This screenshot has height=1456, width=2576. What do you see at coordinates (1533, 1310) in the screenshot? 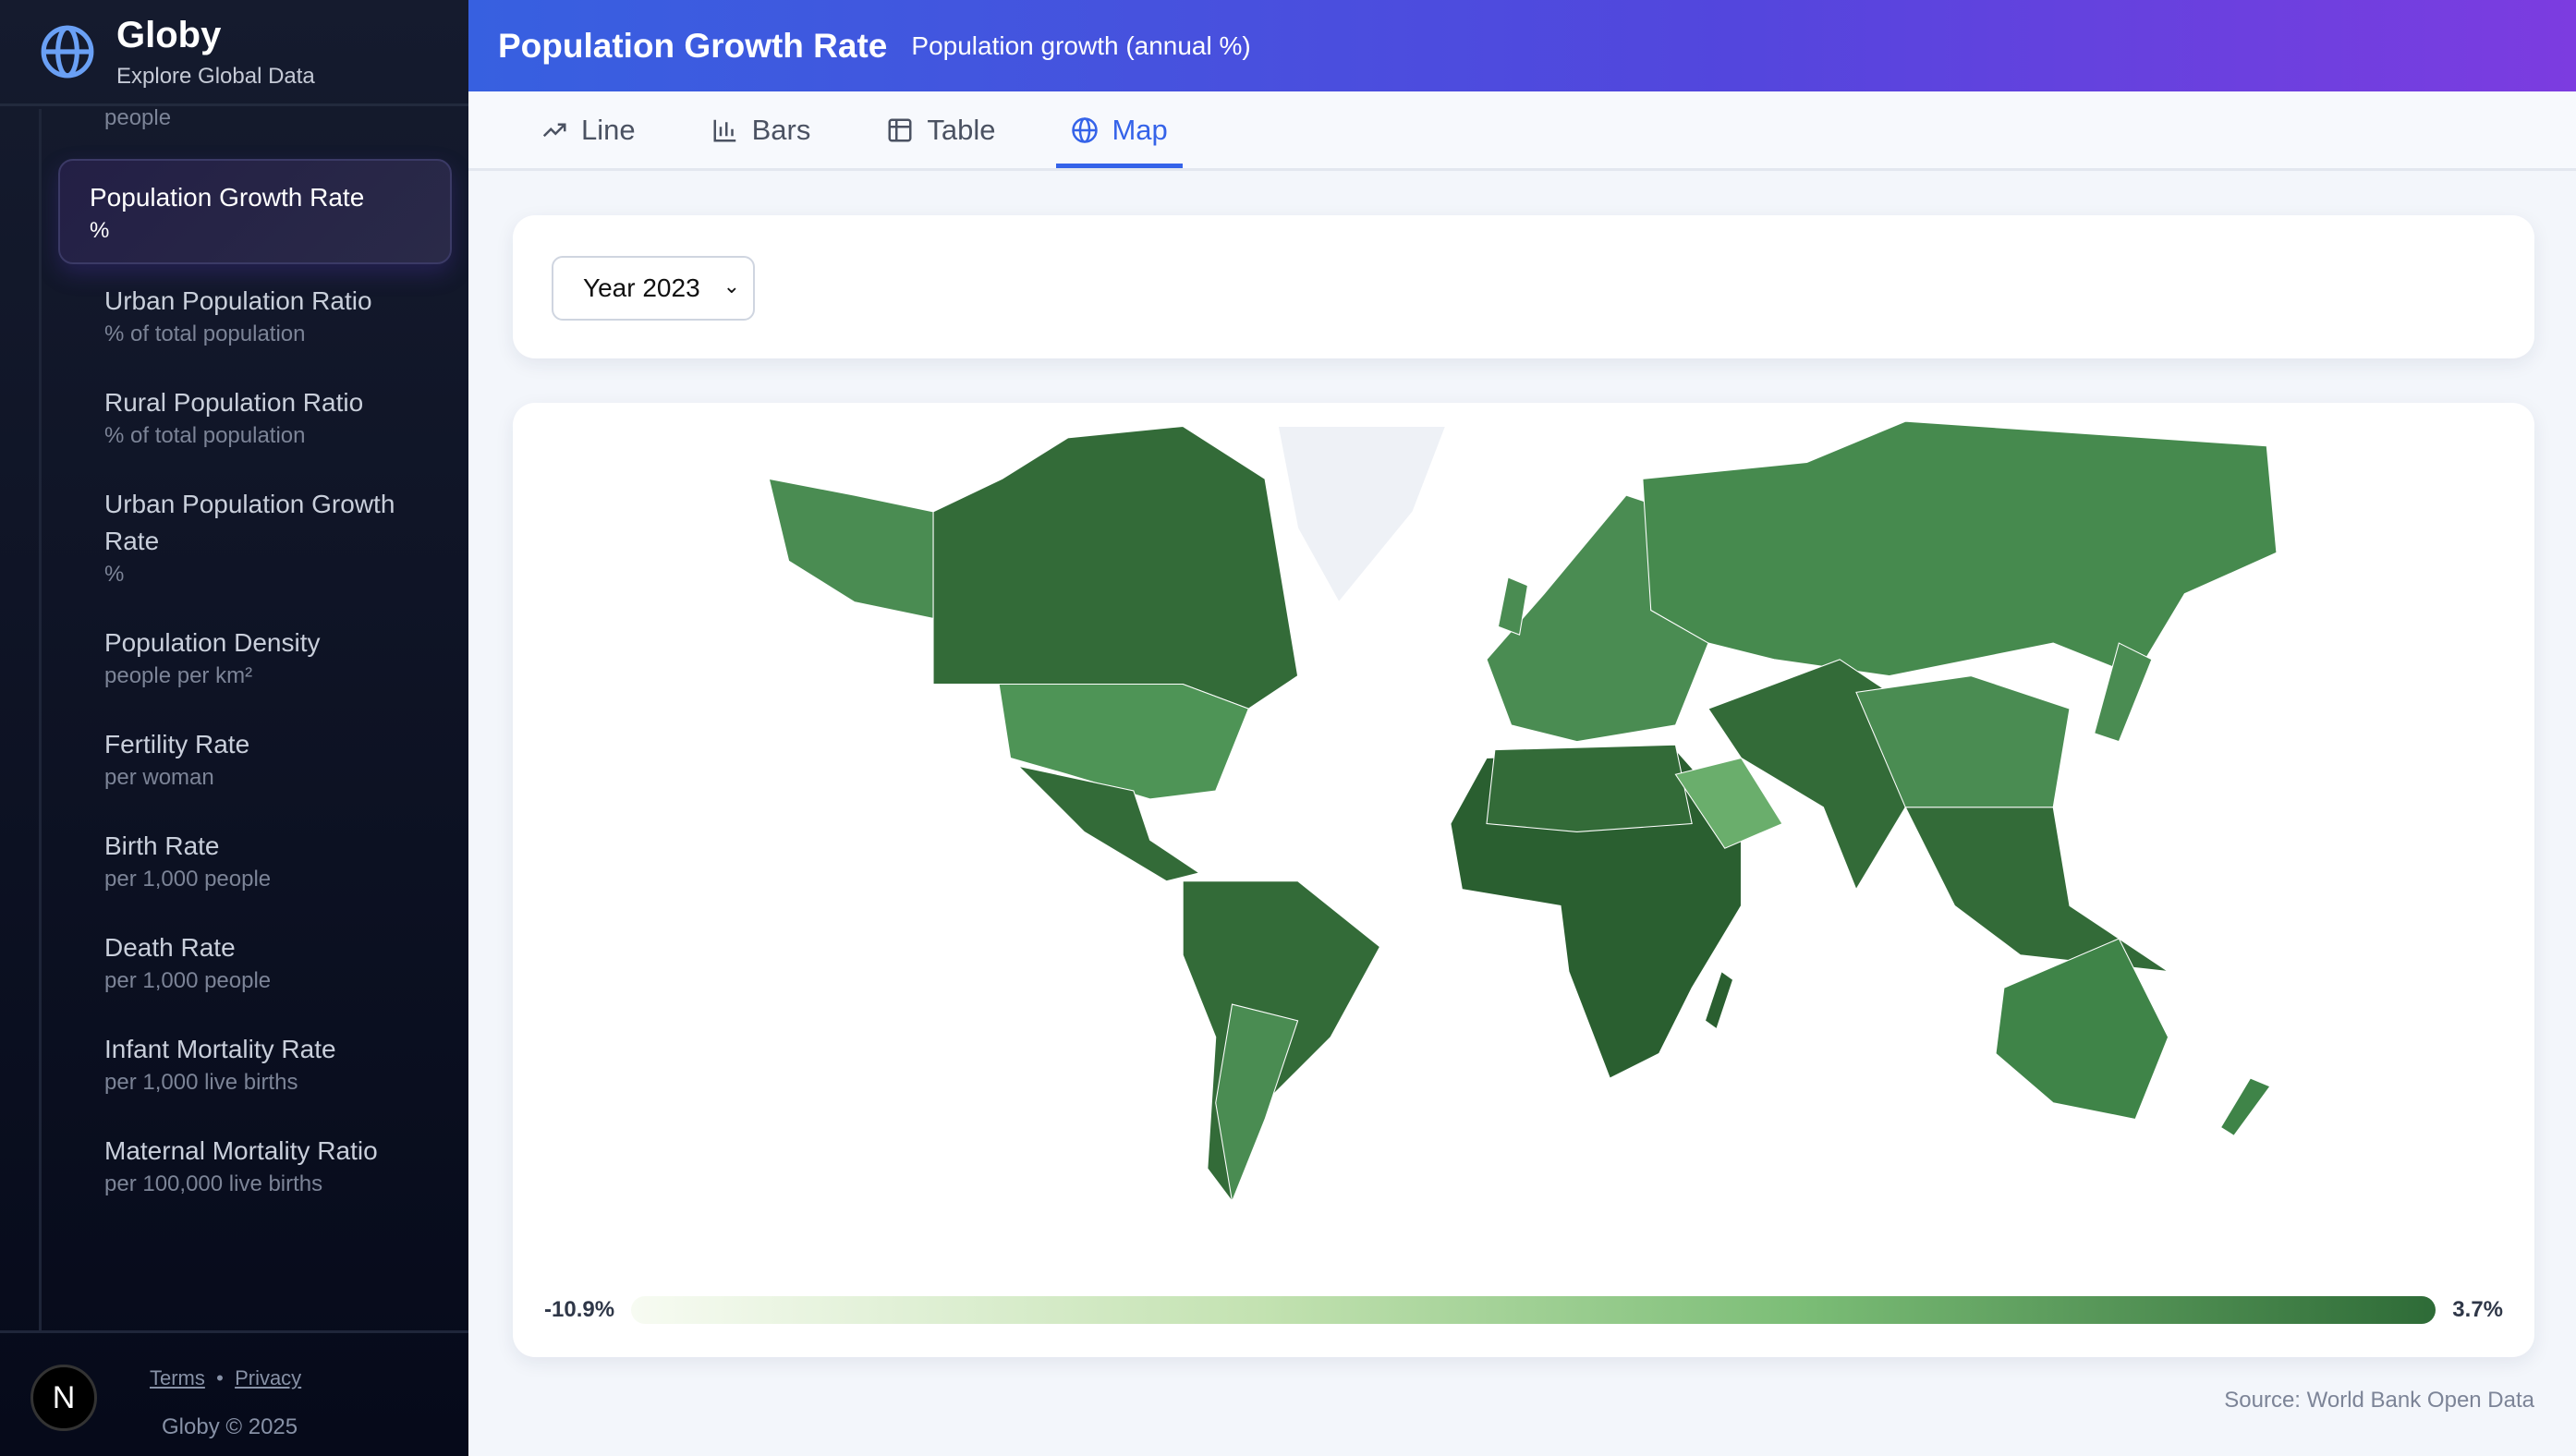
I see `color-scale-bar` at bounding box center [1533, 1310].